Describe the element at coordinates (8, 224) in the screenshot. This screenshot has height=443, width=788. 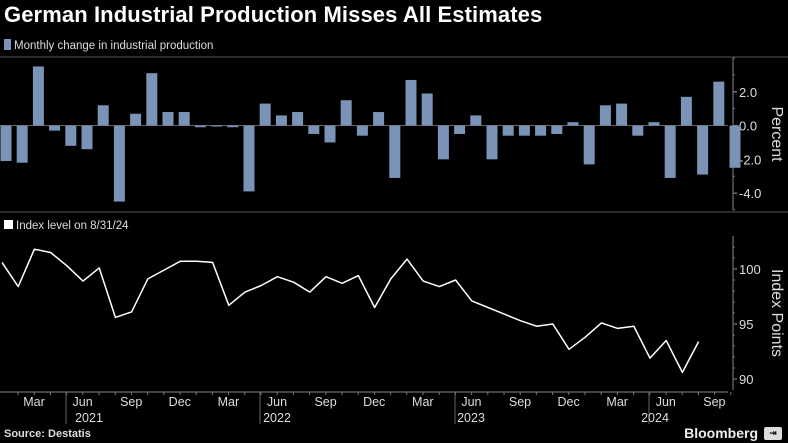
I see `legend-line-swatch` at that location.